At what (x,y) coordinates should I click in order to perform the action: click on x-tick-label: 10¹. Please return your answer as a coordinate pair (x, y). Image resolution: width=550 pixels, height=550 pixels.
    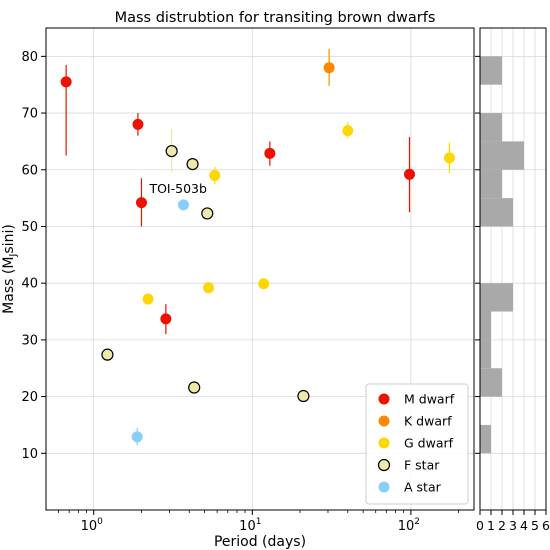
    Looking at the image, I should click on (250, 525).